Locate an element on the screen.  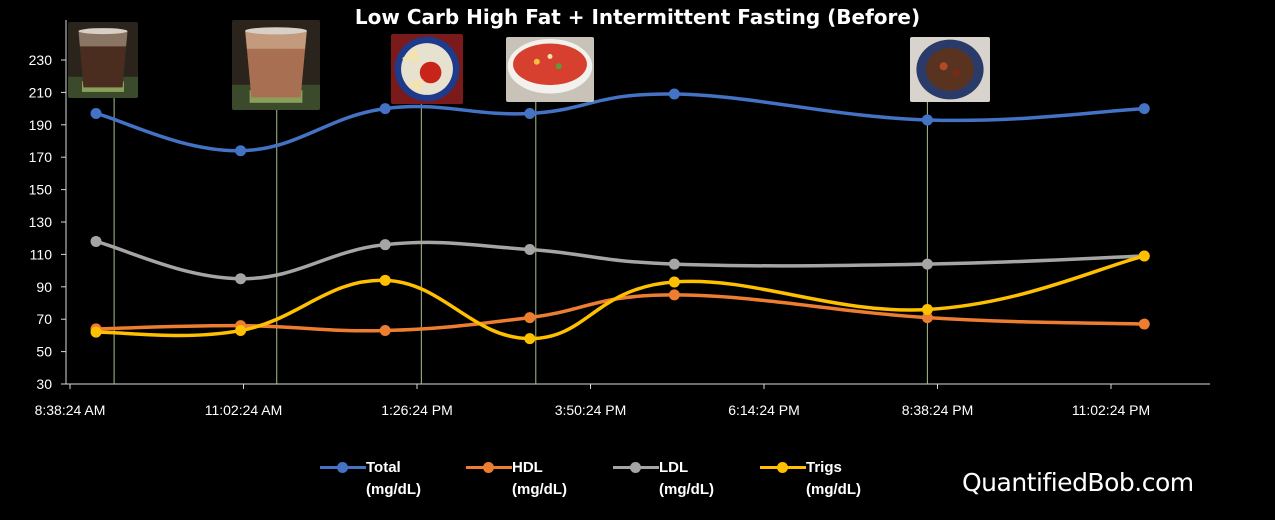
x-tick-label: 8:38:24 PM is located at coordinates (938, 410).